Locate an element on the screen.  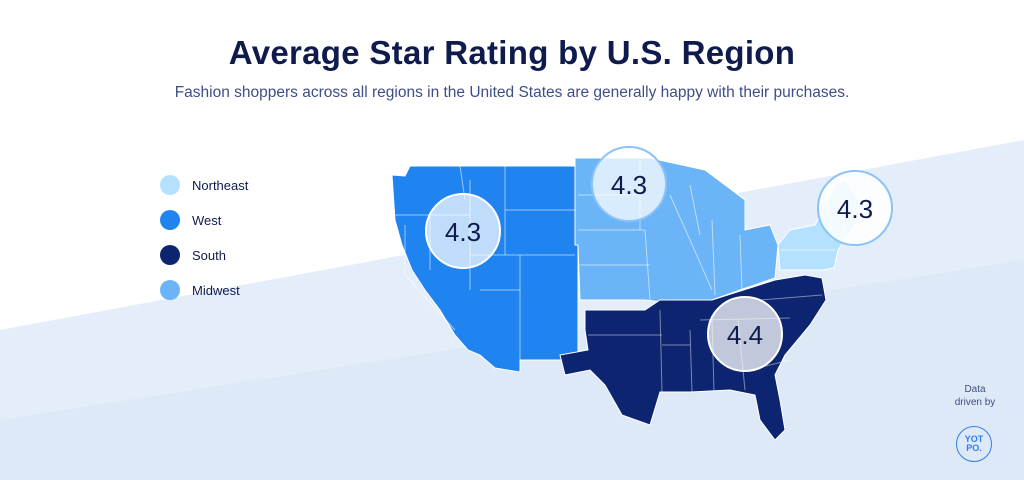
credit-line-2: driven by is located at coordinates (975, 402).